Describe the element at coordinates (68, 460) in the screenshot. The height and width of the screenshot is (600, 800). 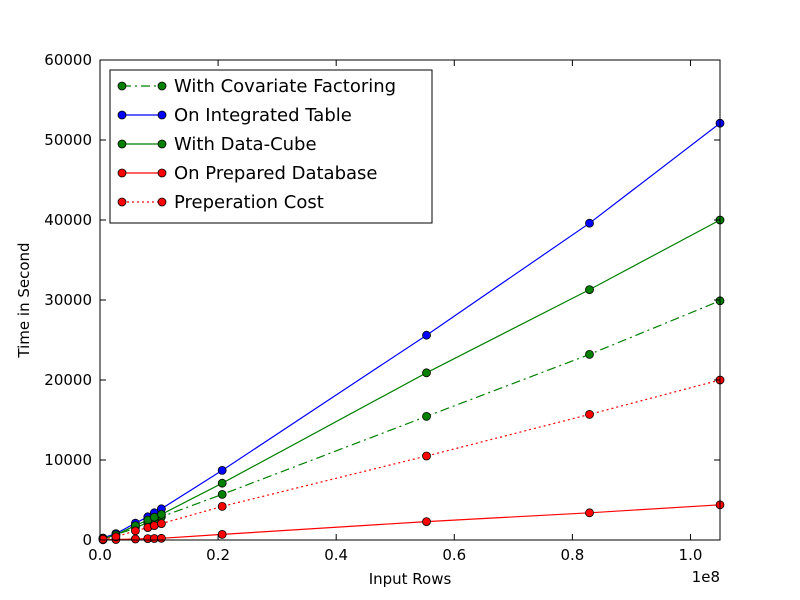
I see `y-tick-label: 10000` at that location.